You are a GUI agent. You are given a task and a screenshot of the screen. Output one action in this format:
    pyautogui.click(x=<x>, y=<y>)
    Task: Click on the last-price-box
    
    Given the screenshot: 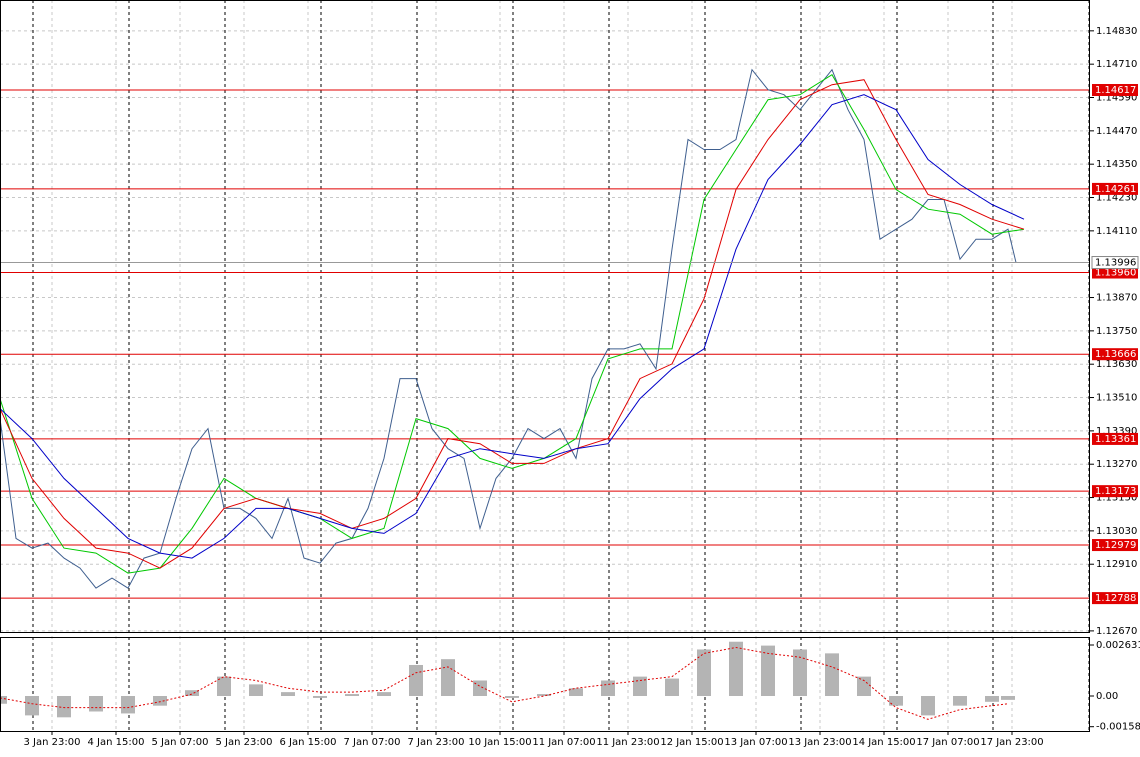 What is the action you would take?
    pyautogui.click(x=1115, y=263)
    